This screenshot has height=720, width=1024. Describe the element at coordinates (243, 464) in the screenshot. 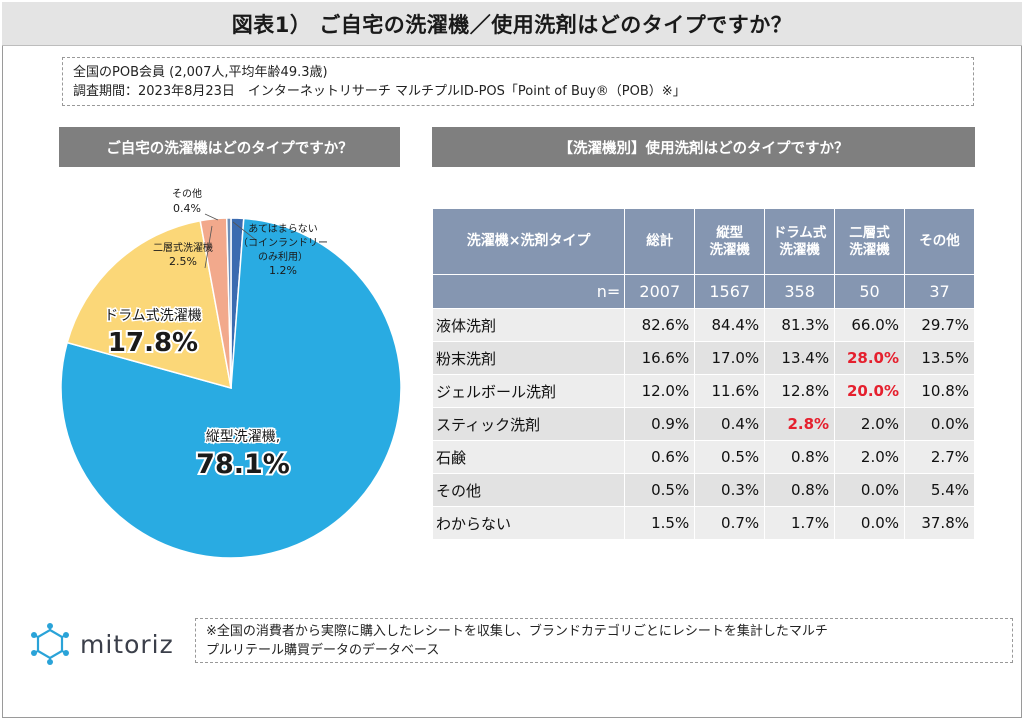

I see `pie-value-tategata: 78.1%` at that location.